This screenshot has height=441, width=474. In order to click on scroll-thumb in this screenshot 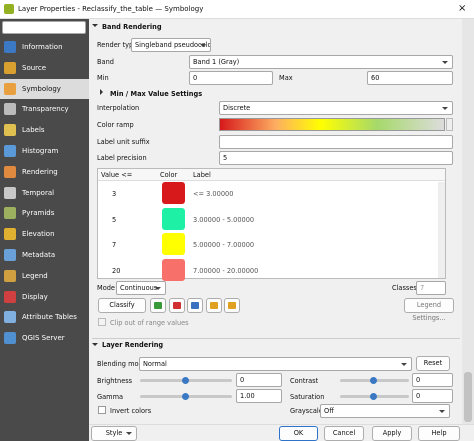, I will do `click(468, 397)`.